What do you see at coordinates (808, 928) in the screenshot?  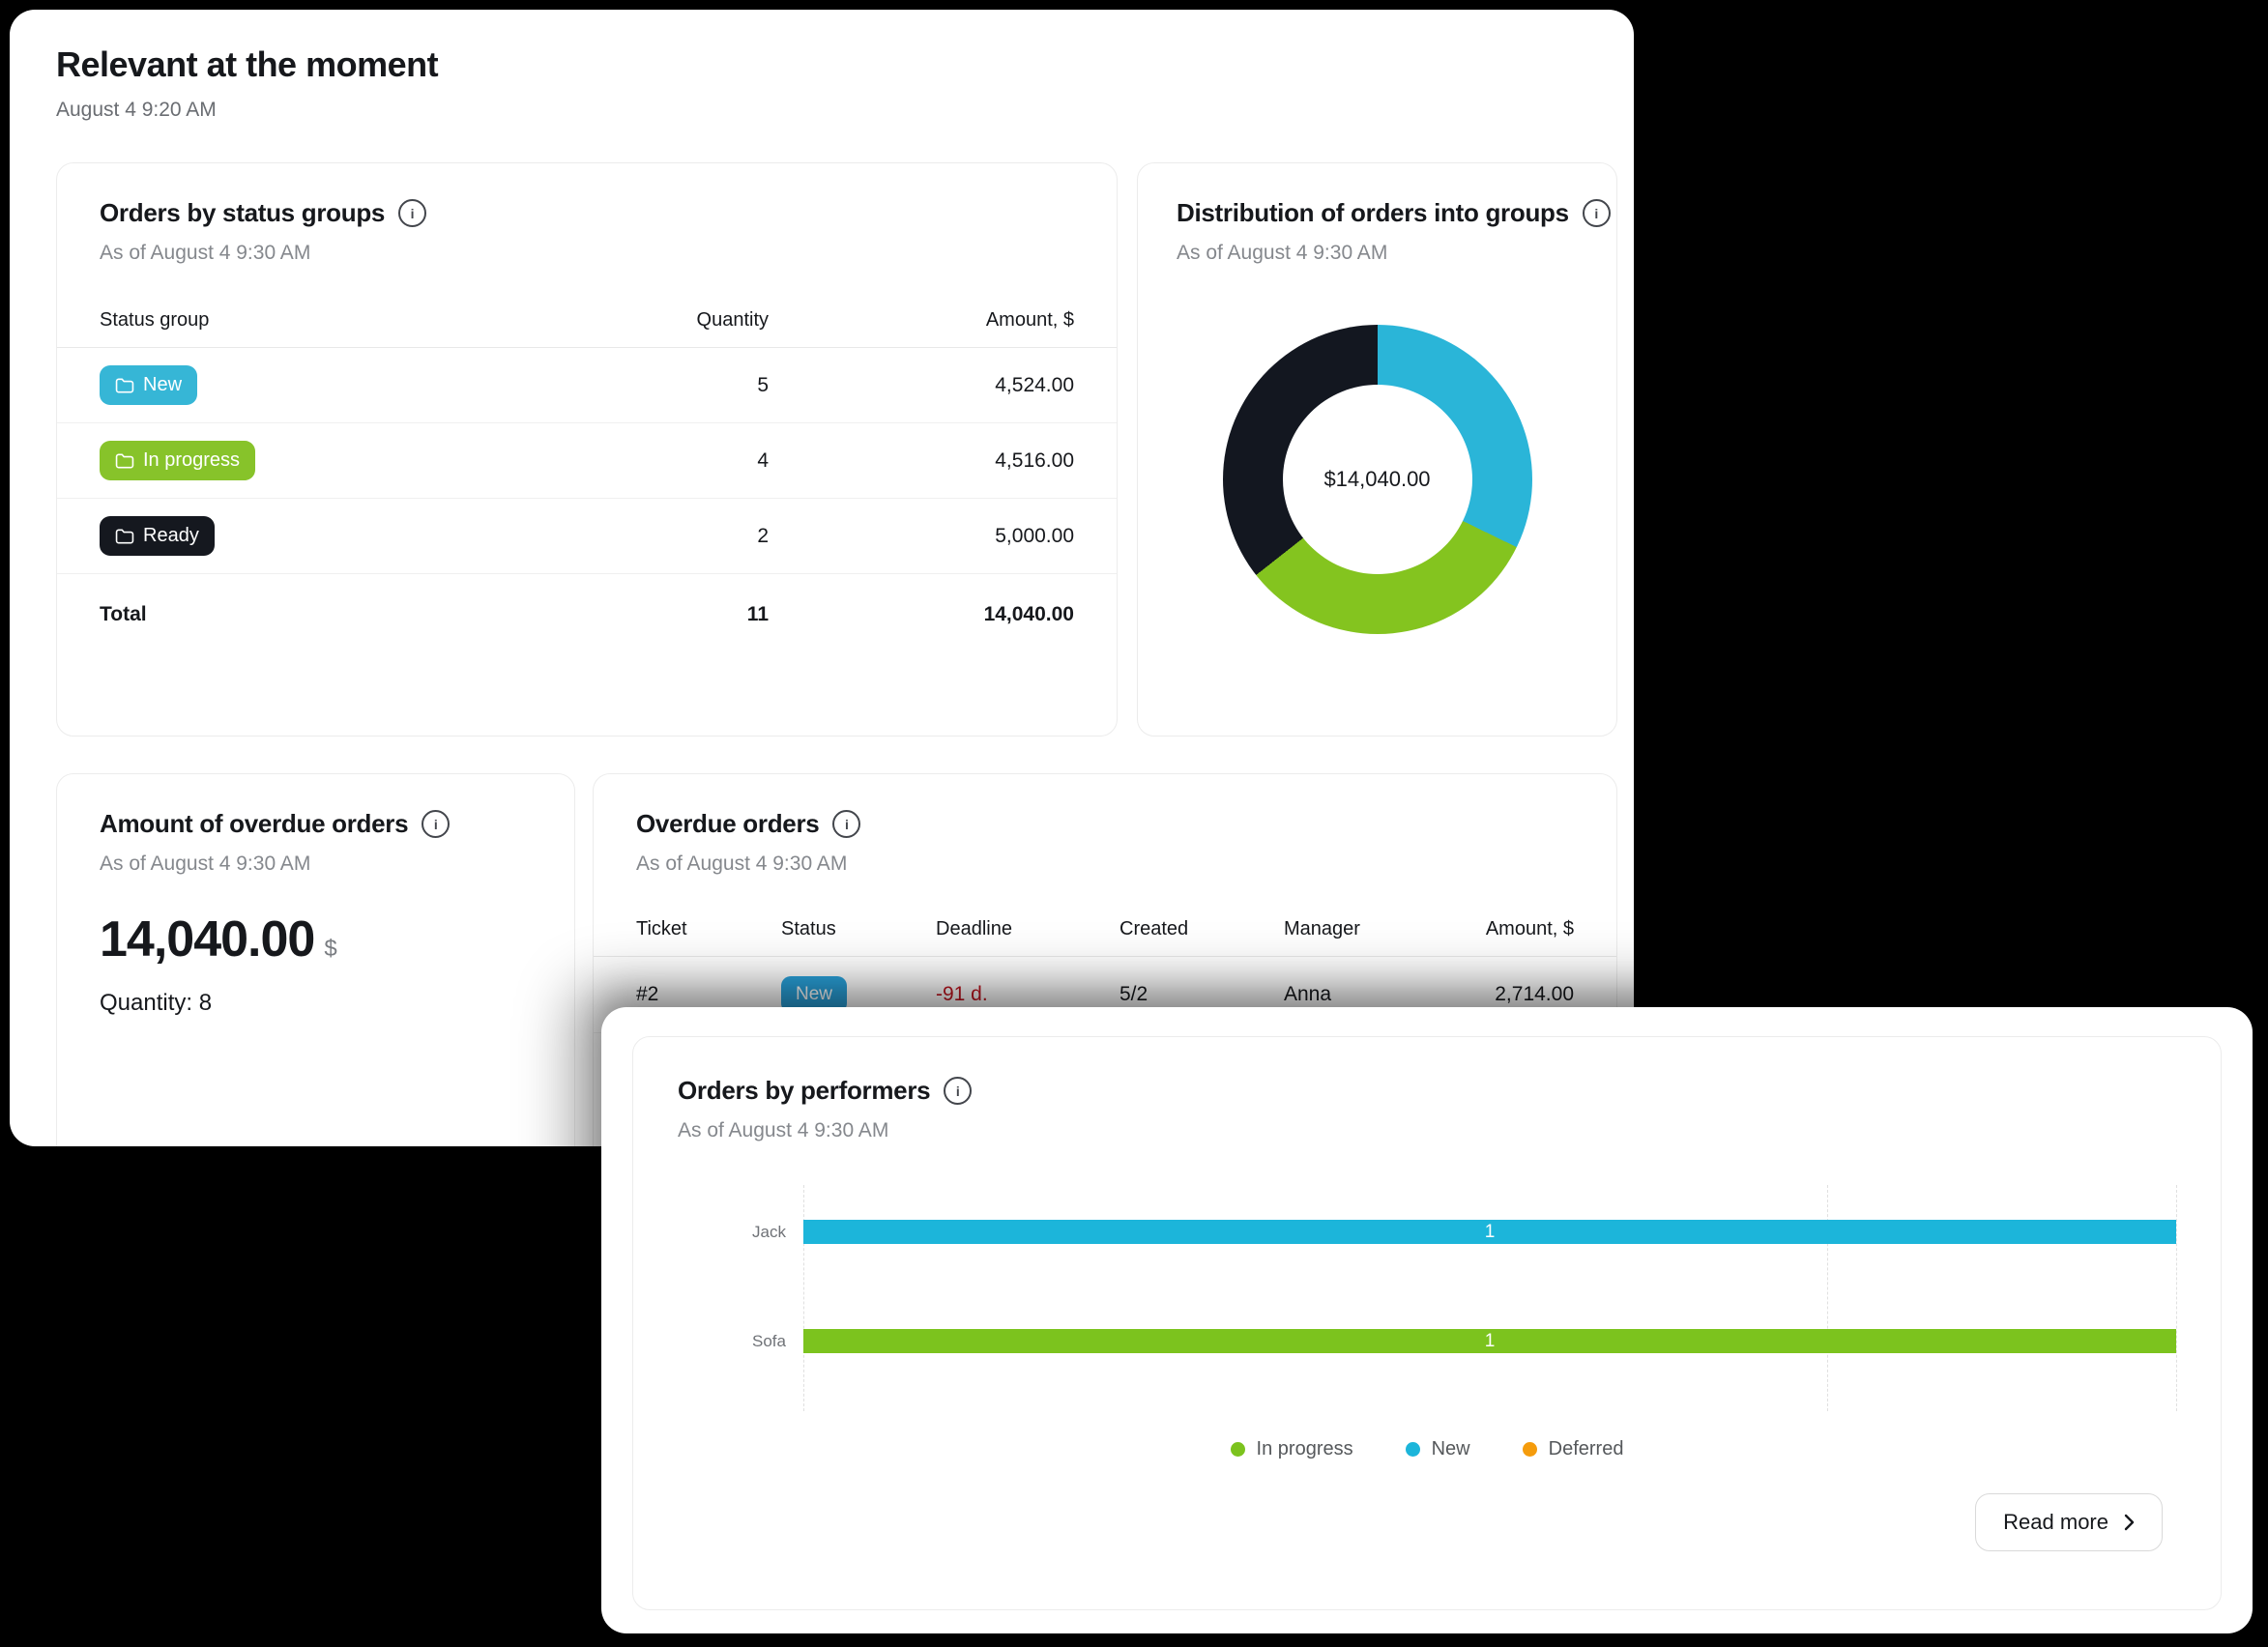 I see `column-header: Status` at bounding box center [808, 928].